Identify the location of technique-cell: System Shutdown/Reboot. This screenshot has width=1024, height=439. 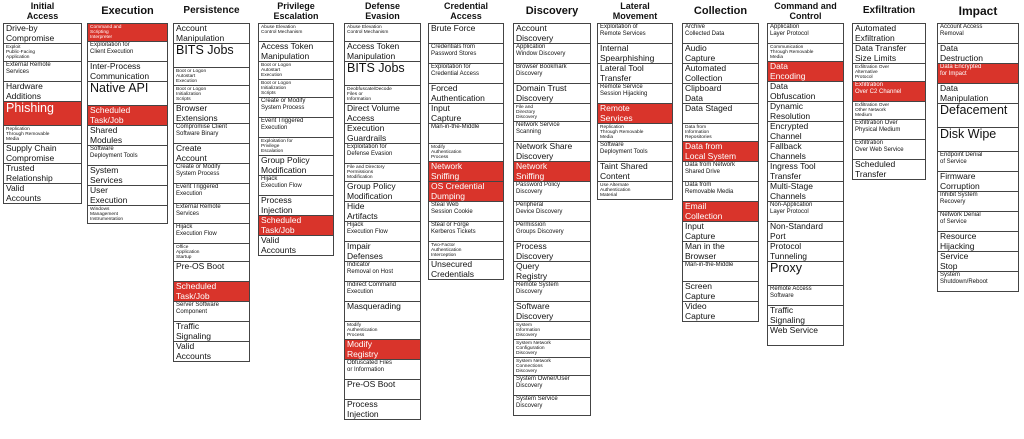
(978, 281).